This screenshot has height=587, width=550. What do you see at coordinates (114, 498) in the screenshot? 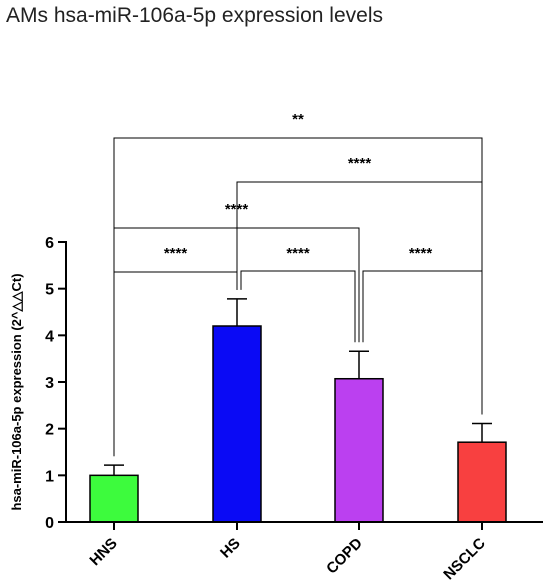
I see `bar-hns` at bounding box center [114, 498].